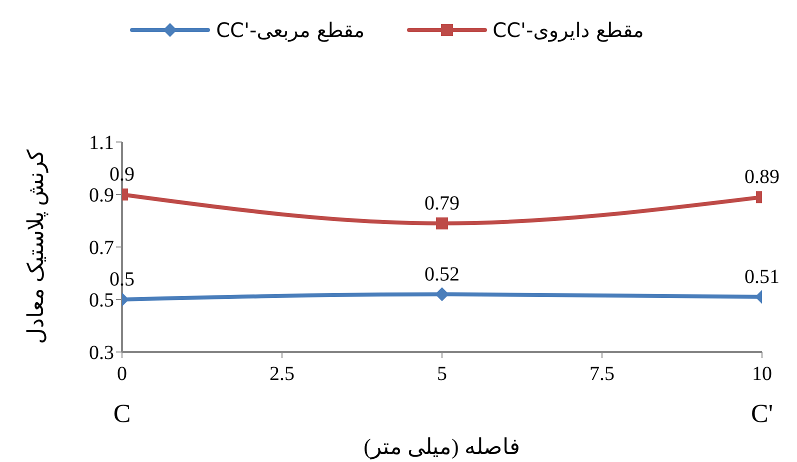 This screenshot has height=462, width=797. Describe the element at coordinates (290, 30) in the screenshot. I see `legend-label: CC'-مقطع مربعی` at that location.